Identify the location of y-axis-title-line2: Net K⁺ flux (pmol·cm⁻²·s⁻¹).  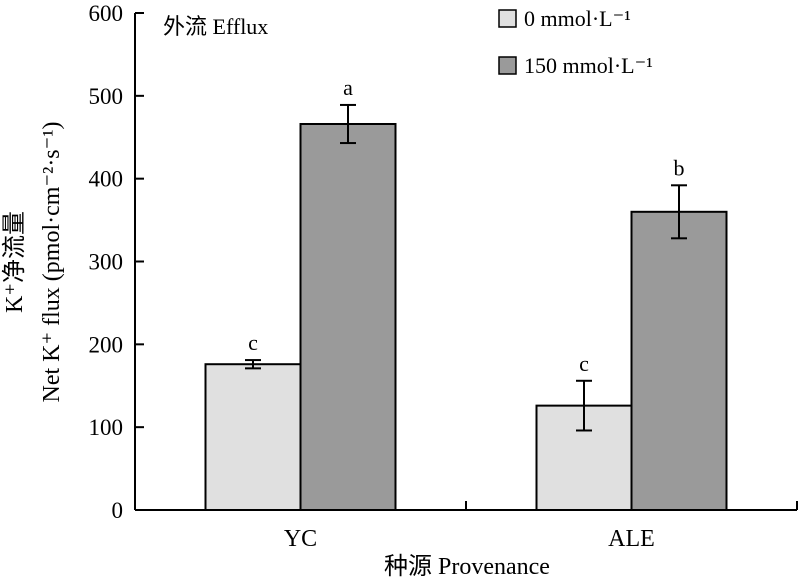
(52, 261).